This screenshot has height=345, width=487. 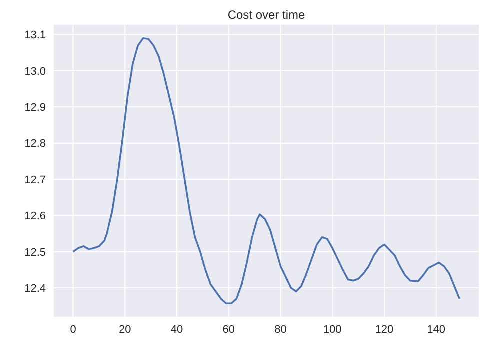 What do you see at coordinates (436, 330) in the screenshot?
I see `x-tick-label: 140` at bounding box center [436, 330].